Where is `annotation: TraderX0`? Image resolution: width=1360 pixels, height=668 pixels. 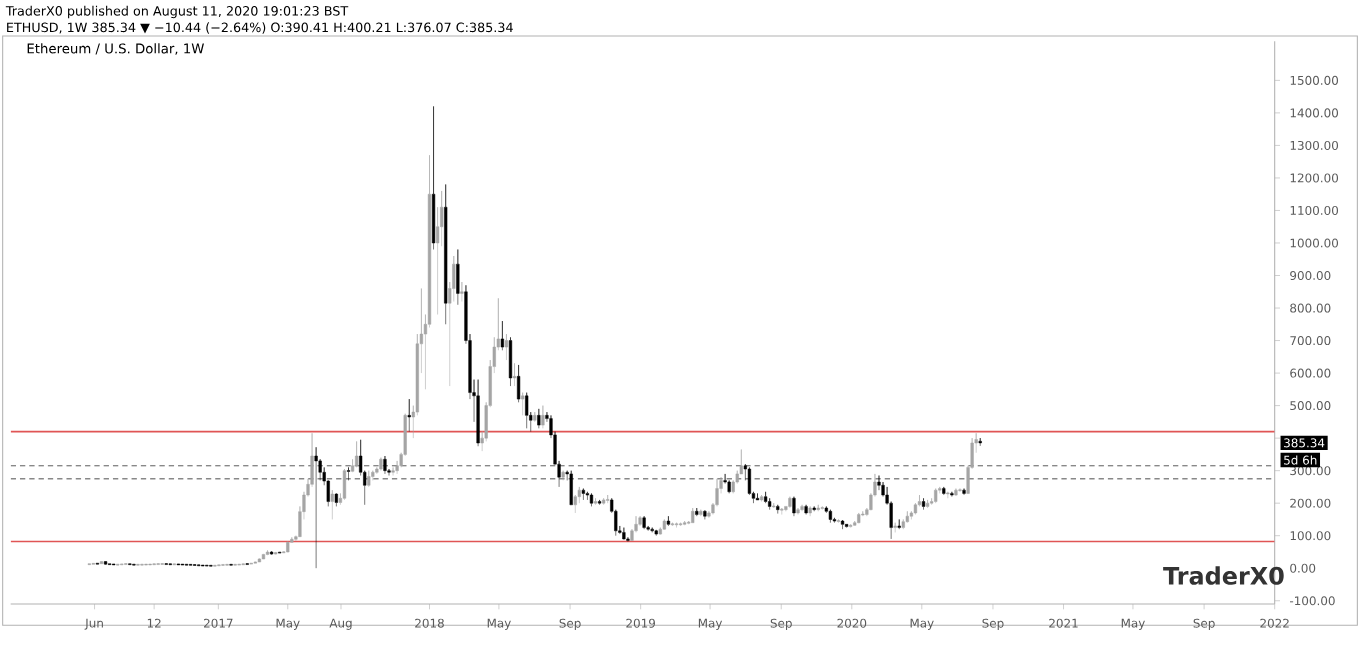 annotation: TraderX0 is located at coordinates (1223, 575).